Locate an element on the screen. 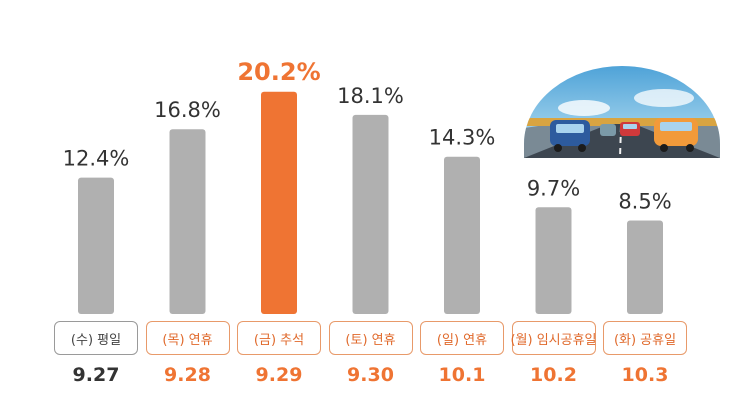 The width and height of the screenshot is (743, 408). value-label: 8.5% is located at coordinates (644, 202).